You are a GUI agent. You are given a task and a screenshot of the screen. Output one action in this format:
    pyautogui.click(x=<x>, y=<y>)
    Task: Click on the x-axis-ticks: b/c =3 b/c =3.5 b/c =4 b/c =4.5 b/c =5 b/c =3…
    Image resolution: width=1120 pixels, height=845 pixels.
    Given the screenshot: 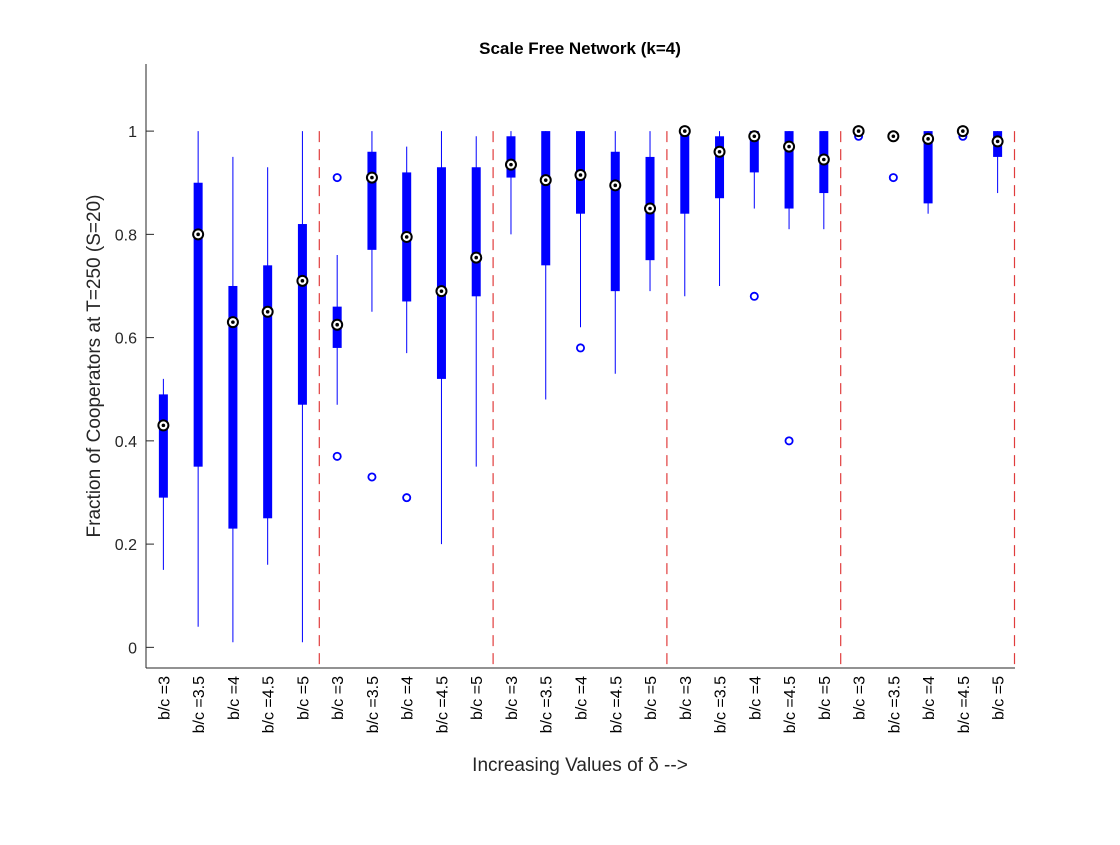 What is the action you would take?
    pyautogui.click(x=581, y=704)
    